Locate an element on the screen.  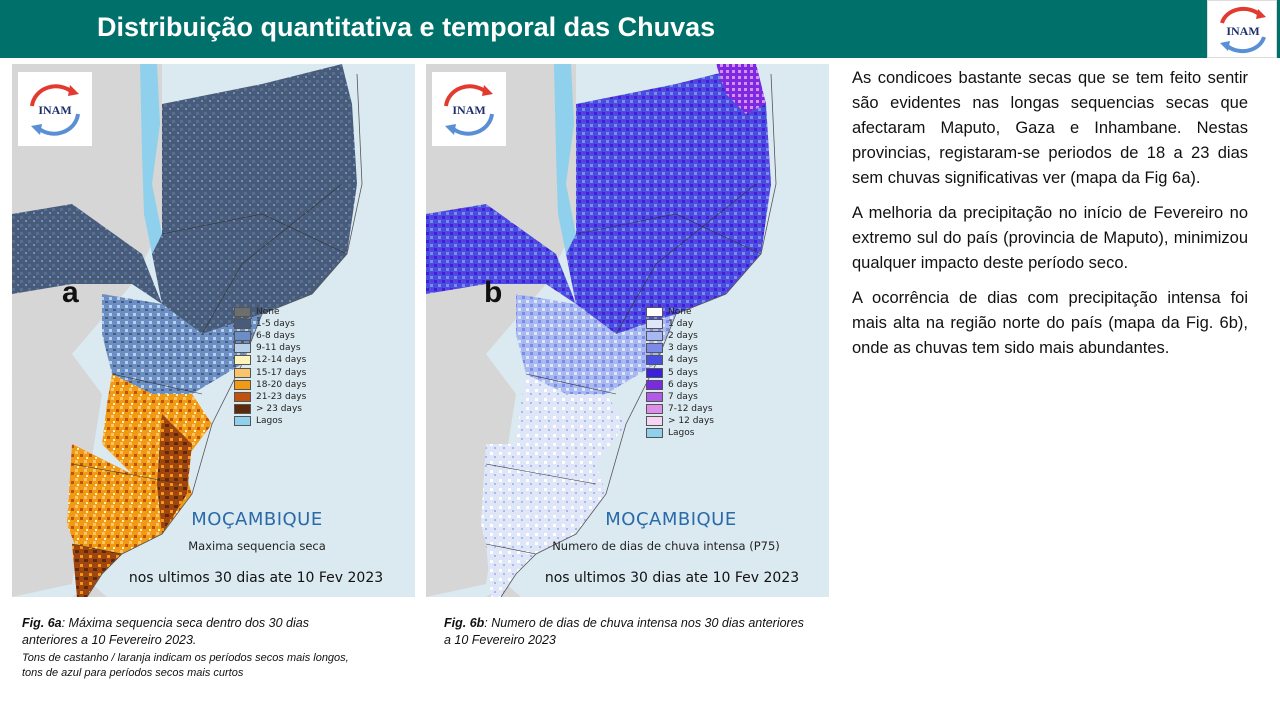
panel-letter: a is located at coordinates (70, 292).